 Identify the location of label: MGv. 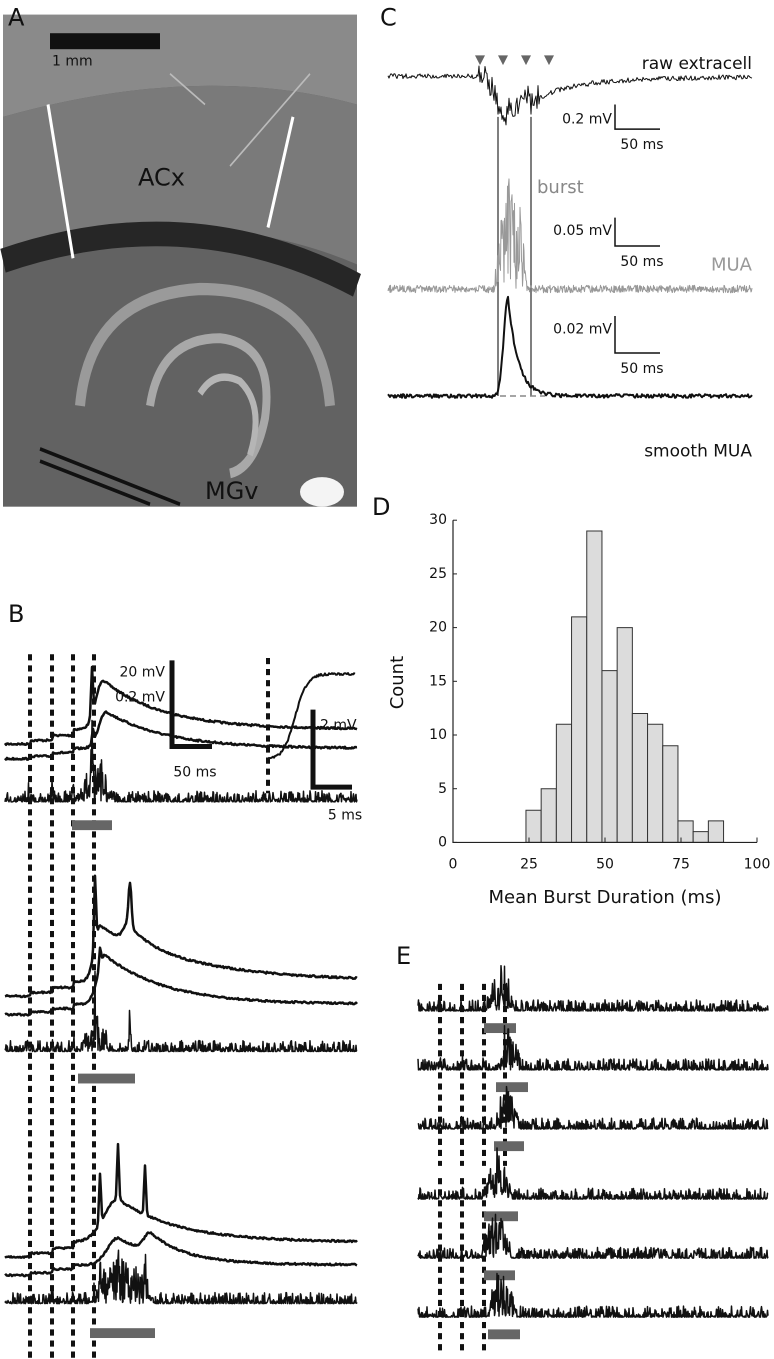
(232, 491).